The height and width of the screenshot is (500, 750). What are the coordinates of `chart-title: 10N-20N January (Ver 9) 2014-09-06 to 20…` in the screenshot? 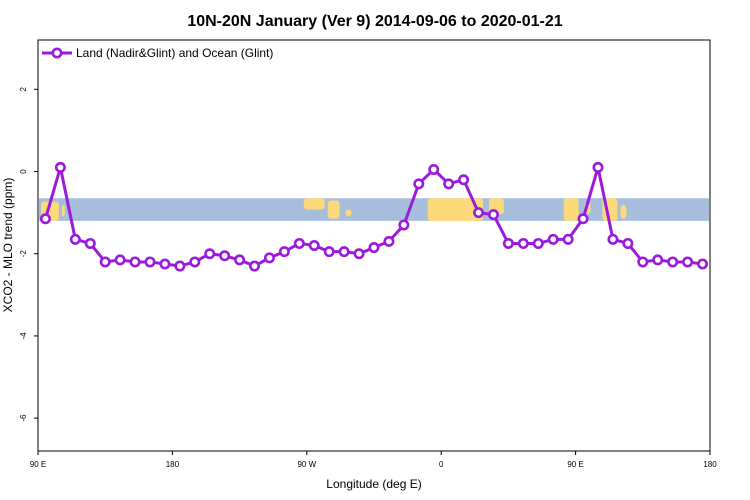 It's located at (374, 21).